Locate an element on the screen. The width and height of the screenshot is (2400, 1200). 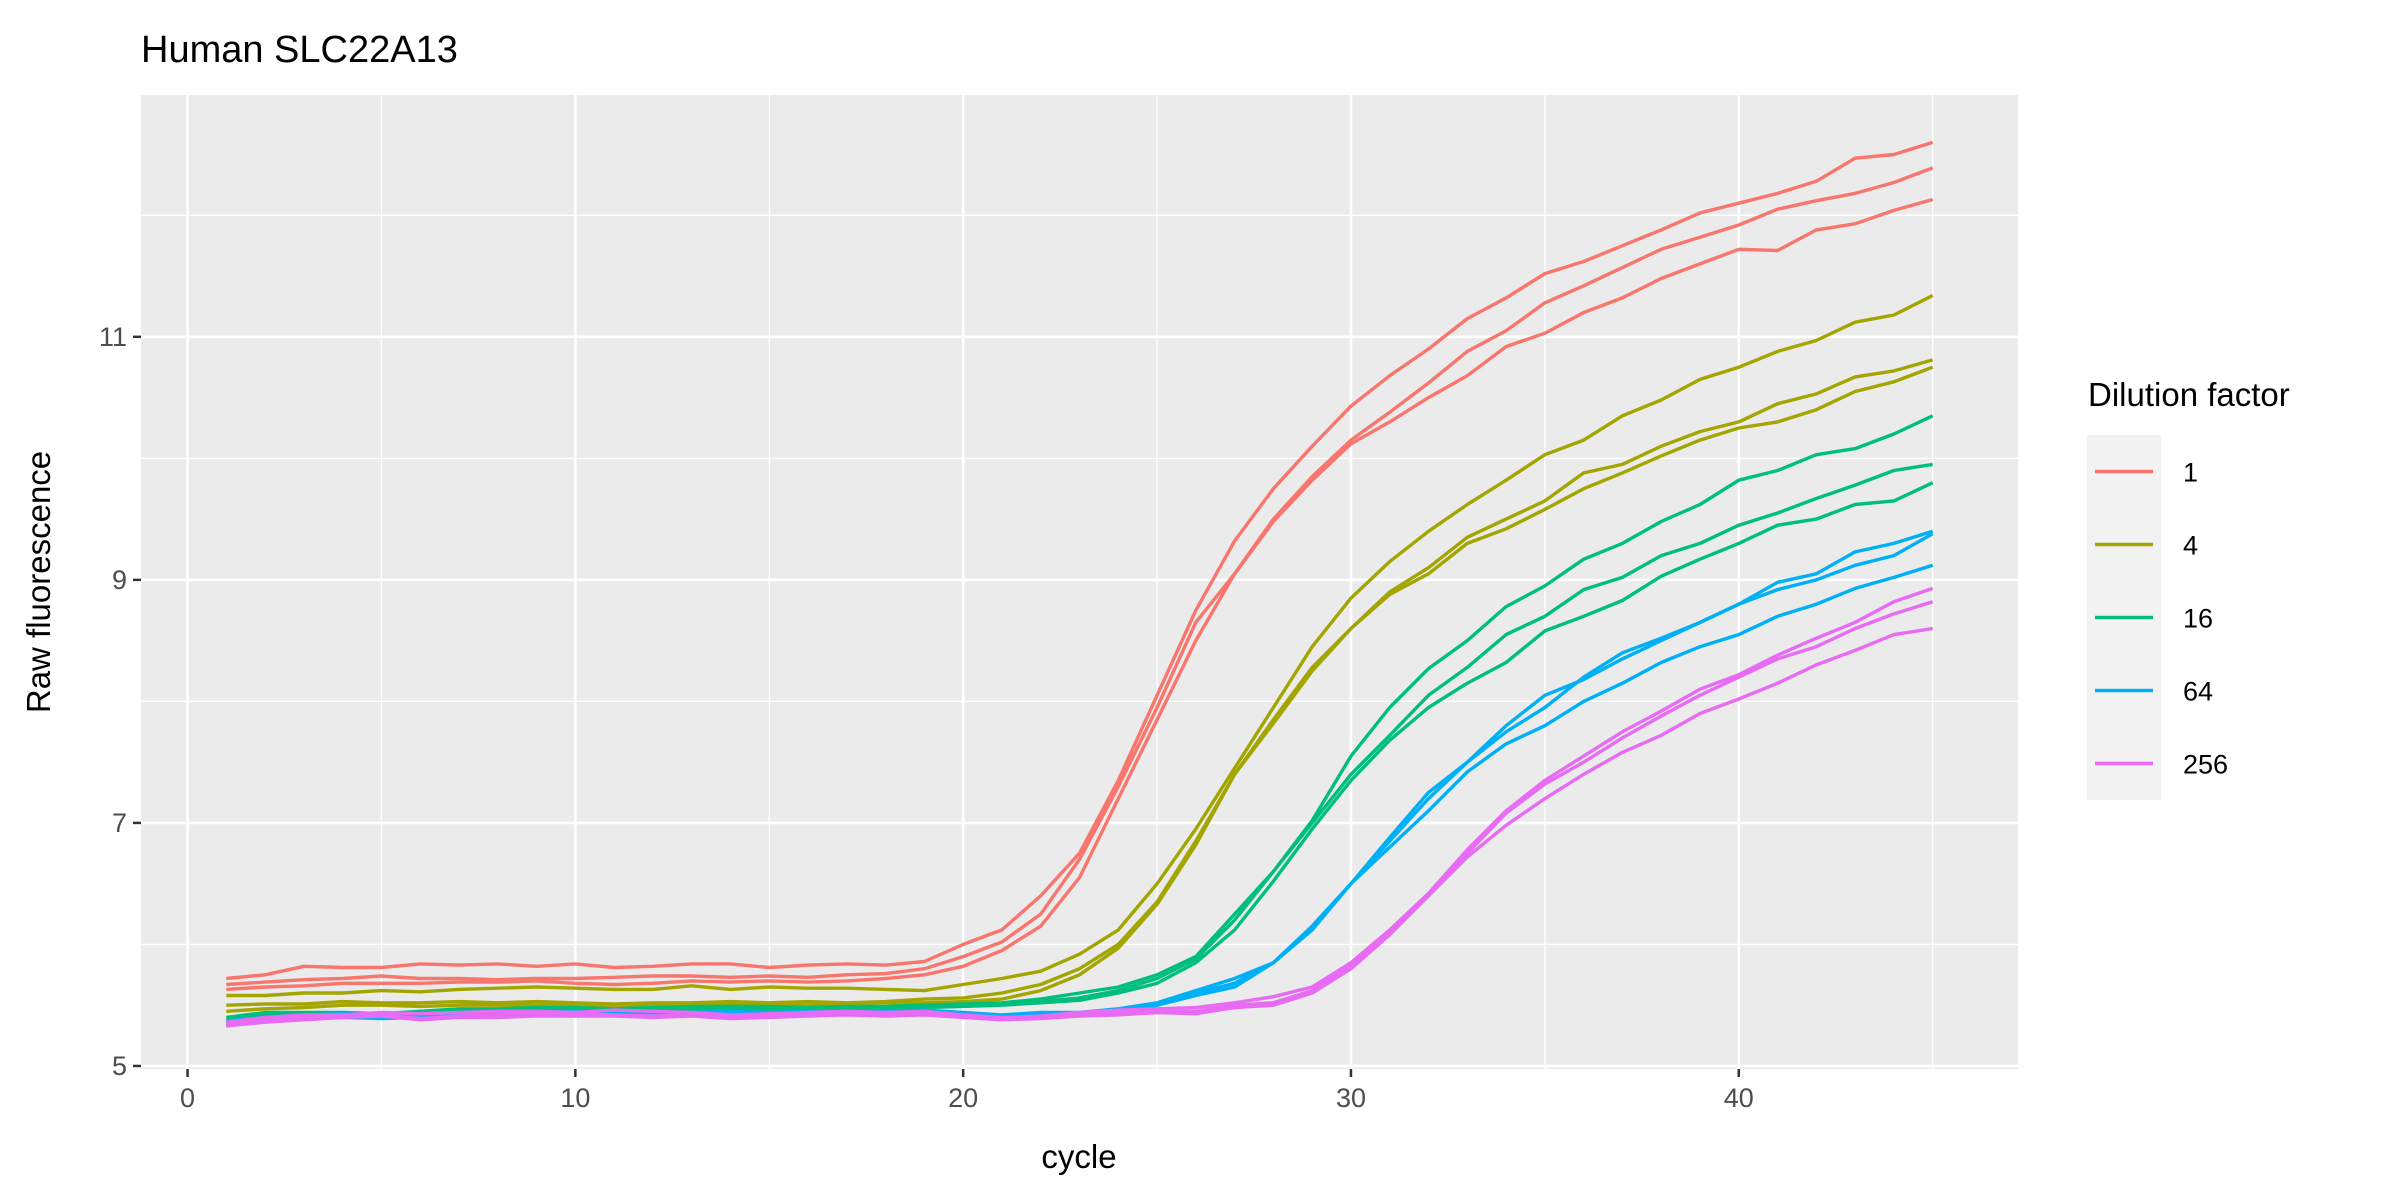
y-tick-label: 11 is located at coordinates (113, 337).